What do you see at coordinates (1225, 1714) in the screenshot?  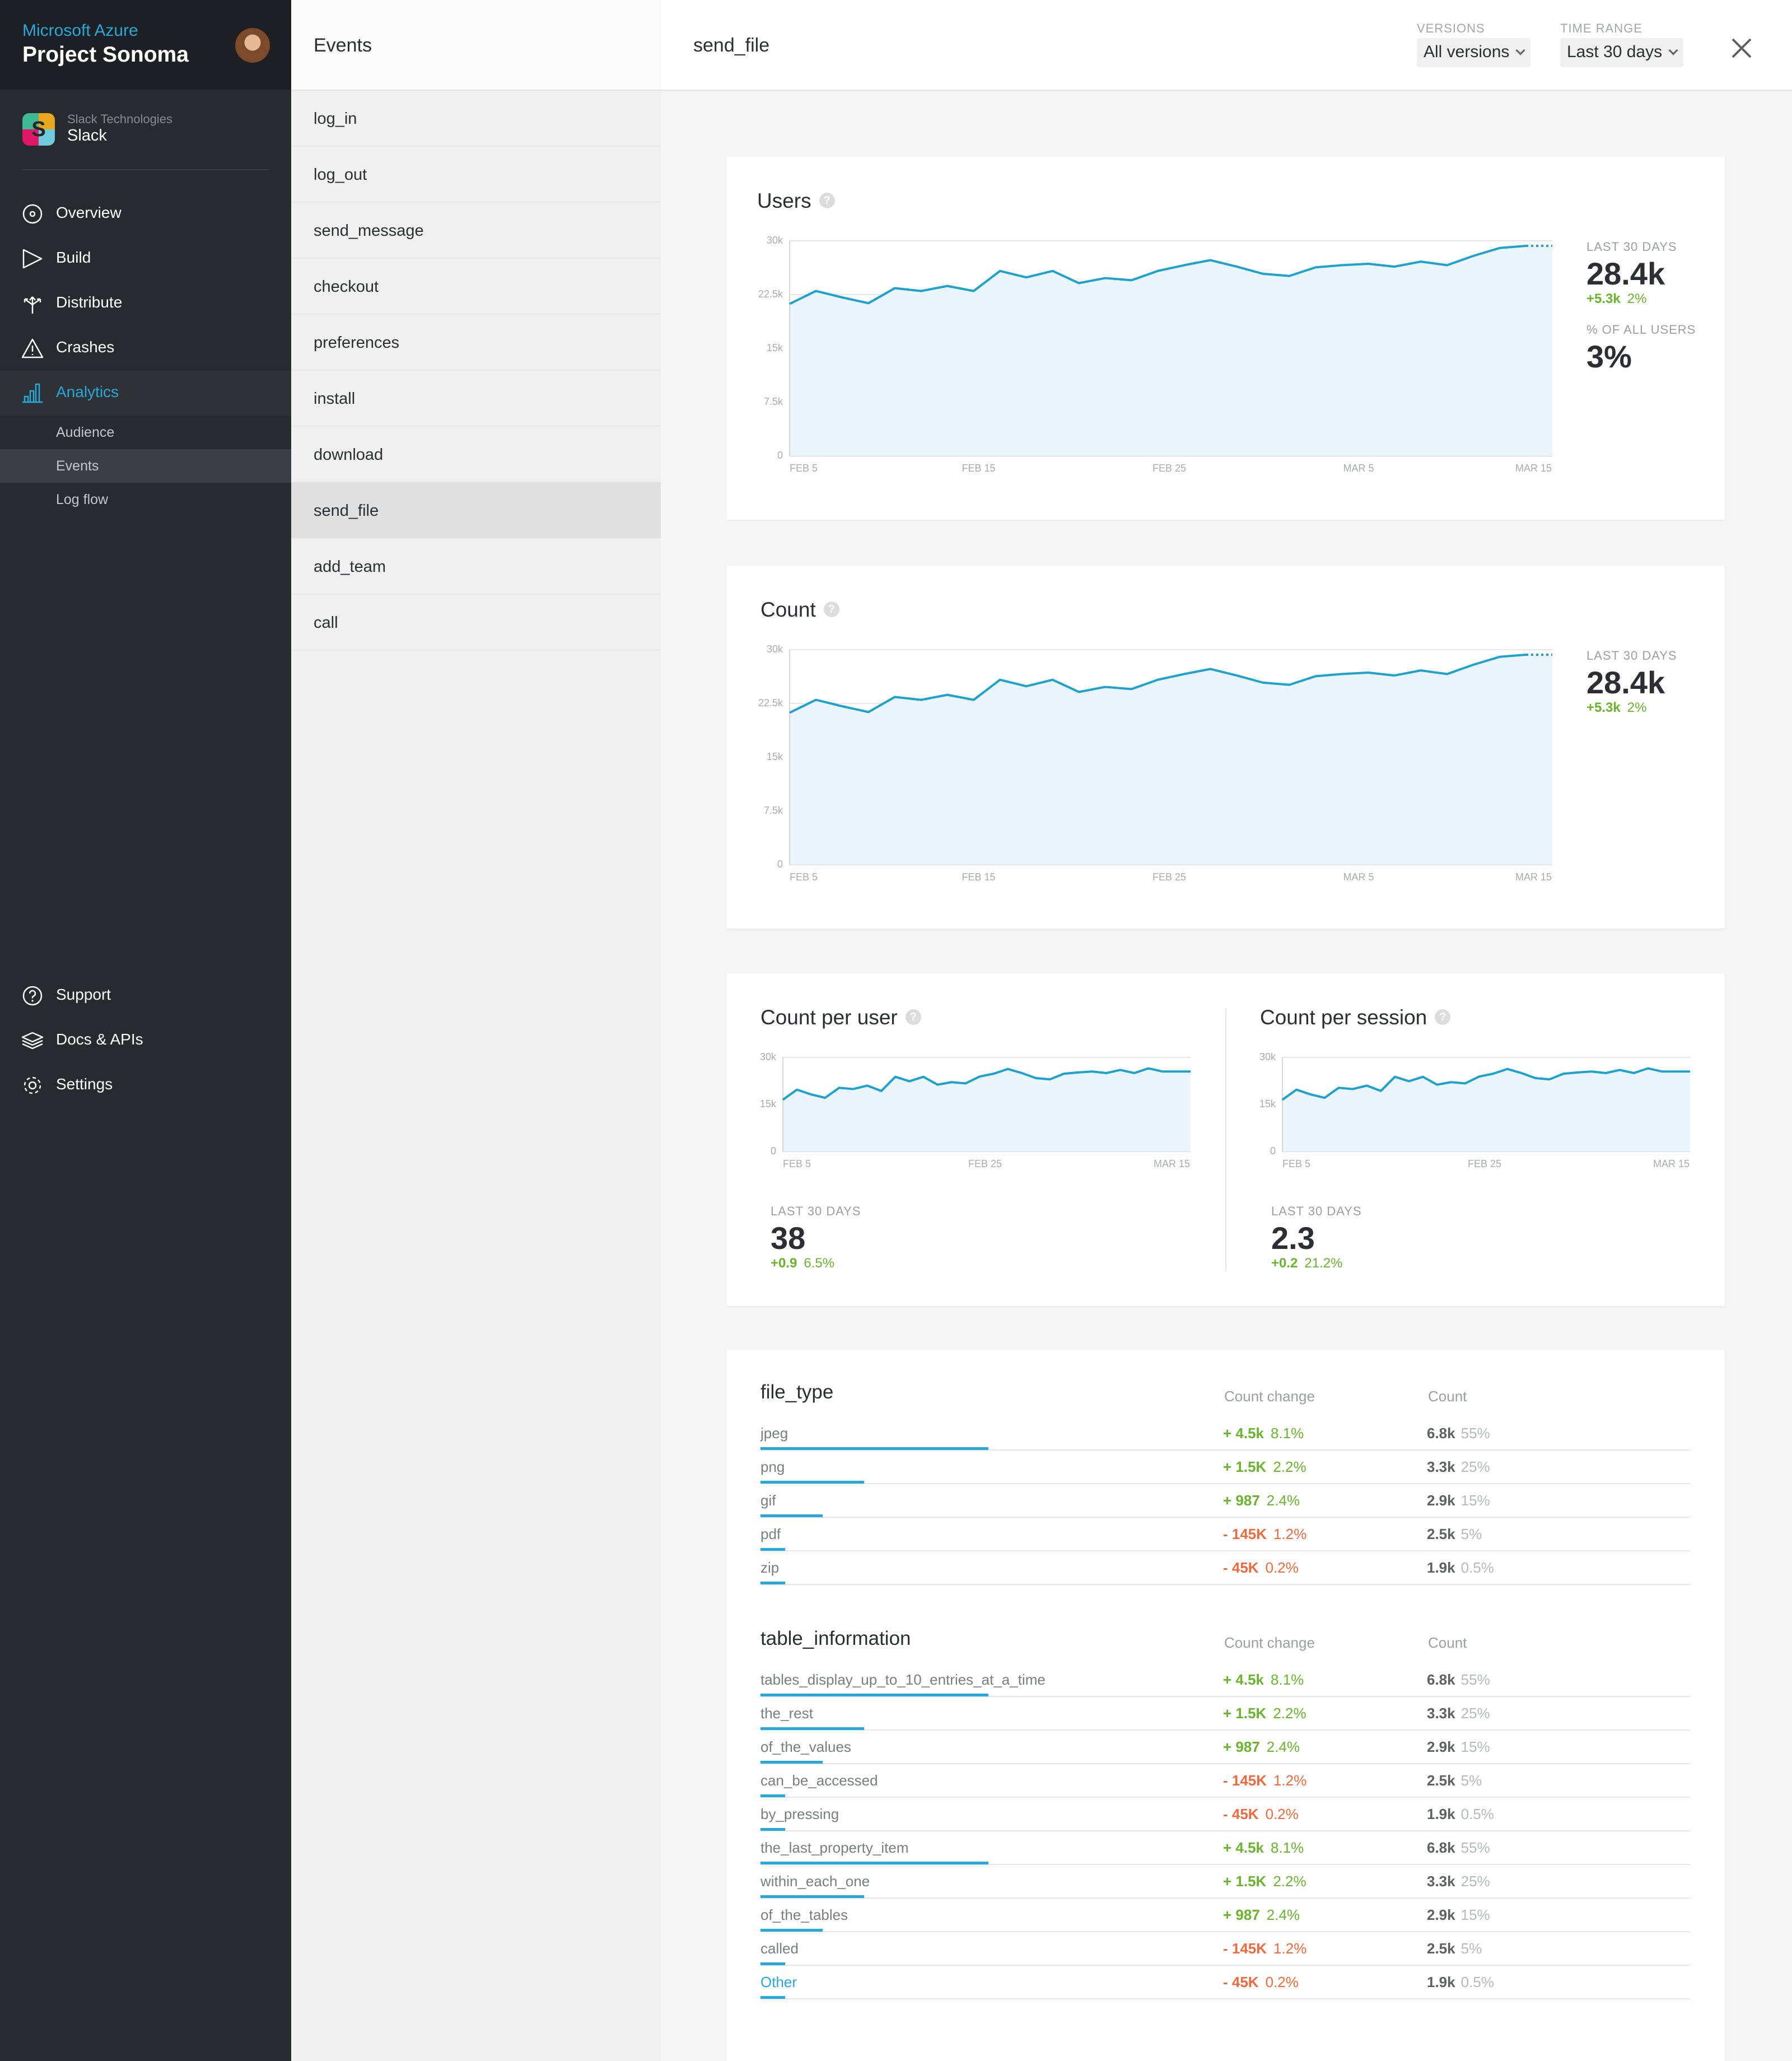 I see `table-row: the_rest + 1.5K 2.2% 3.3k 25%` at bounding box center [1225, 1714].